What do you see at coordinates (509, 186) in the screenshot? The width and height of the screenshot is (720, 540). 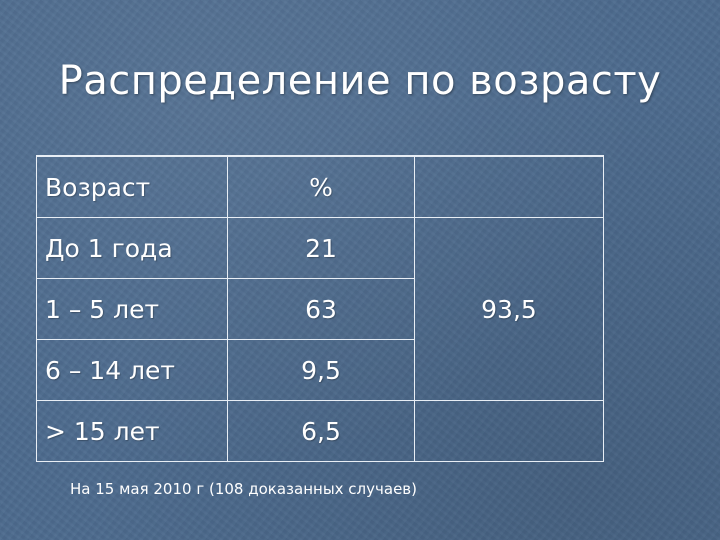 I see `header-extra` at bounding box center [509, 186].